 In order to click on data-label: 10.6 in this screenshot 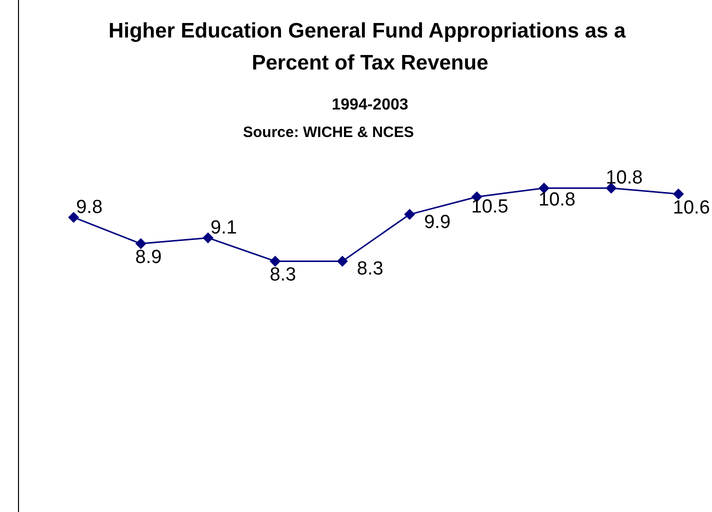, I will do `click(691, 207)`.